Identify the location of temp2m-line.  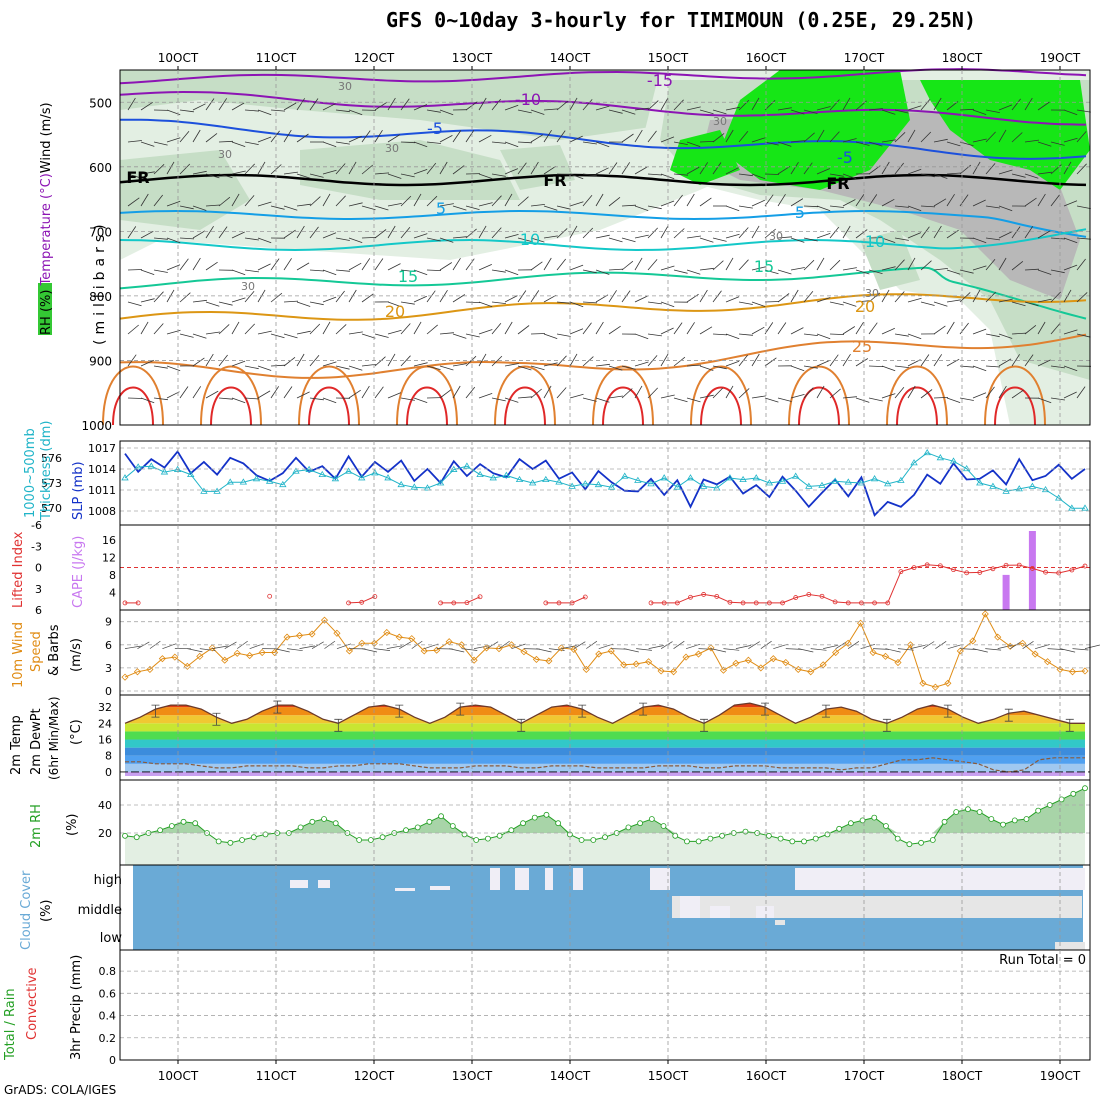
(604, 713).